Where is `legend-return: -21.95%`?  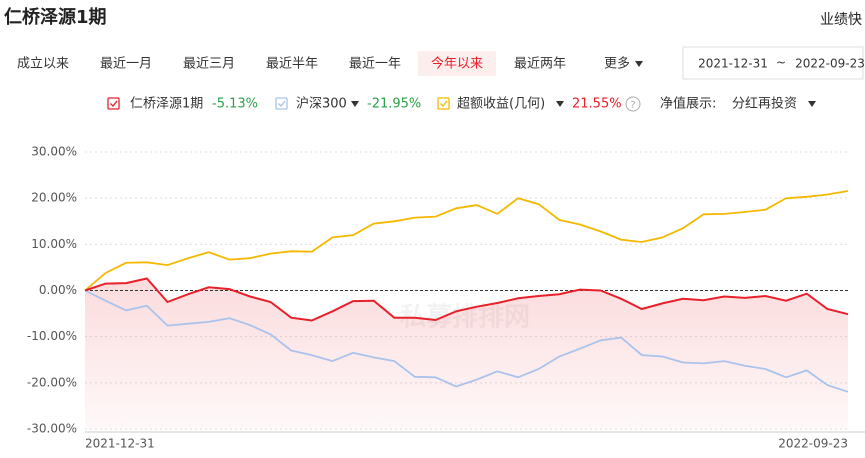
legend-return: -21.95% is located at coordinates (394, 104).